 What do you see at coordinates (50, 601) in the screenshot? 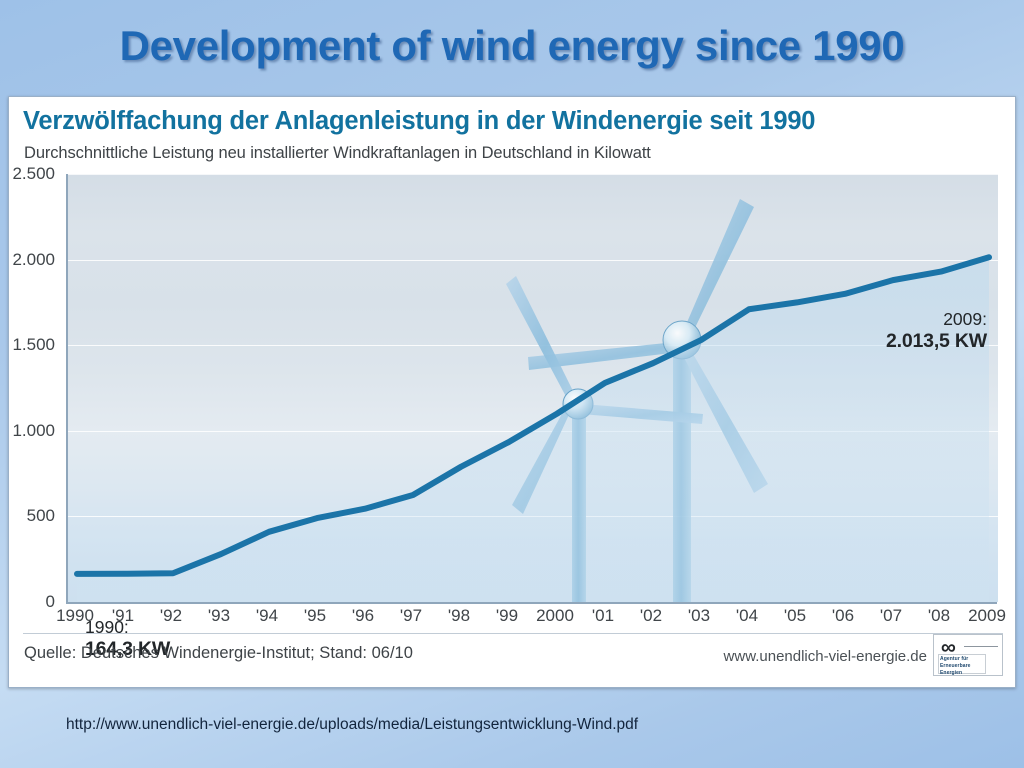
I see `y-axis-tick-label: 0` at bounding box center [50, 601].